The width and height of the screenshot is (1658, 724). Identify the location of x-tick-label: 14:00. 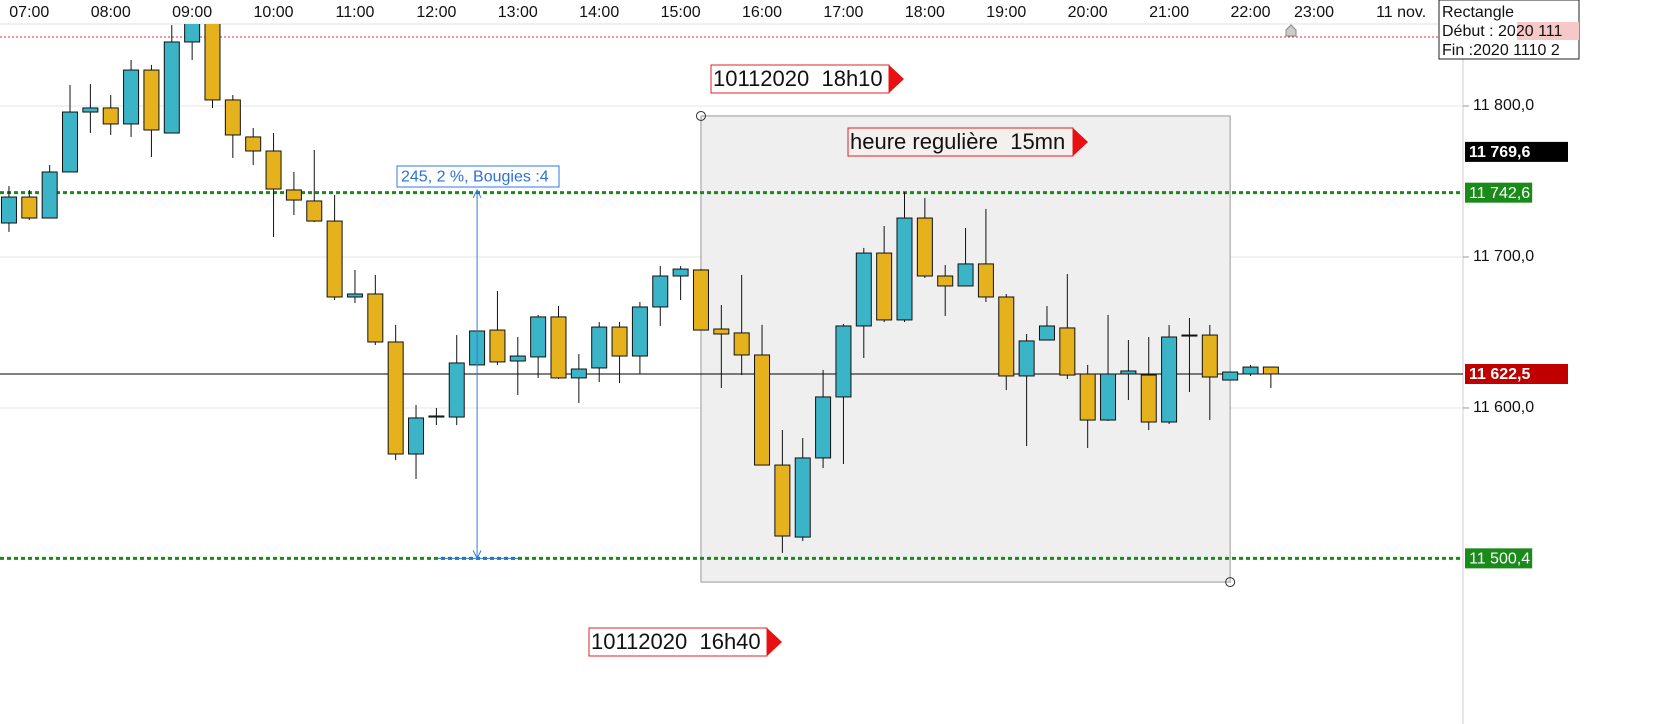
(599, 12).